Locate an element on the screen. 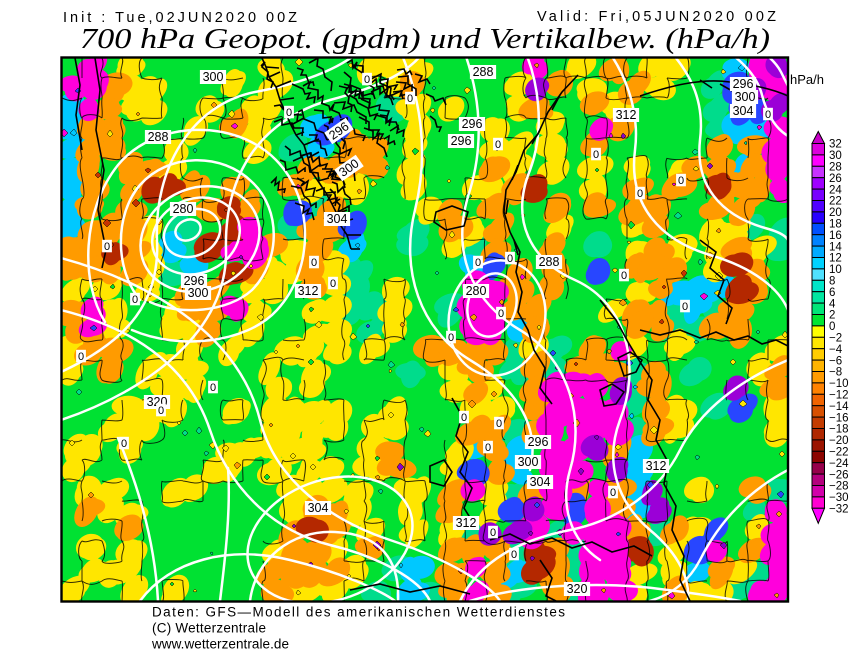  svg-text: −30 is located at coordinates (839, 498).